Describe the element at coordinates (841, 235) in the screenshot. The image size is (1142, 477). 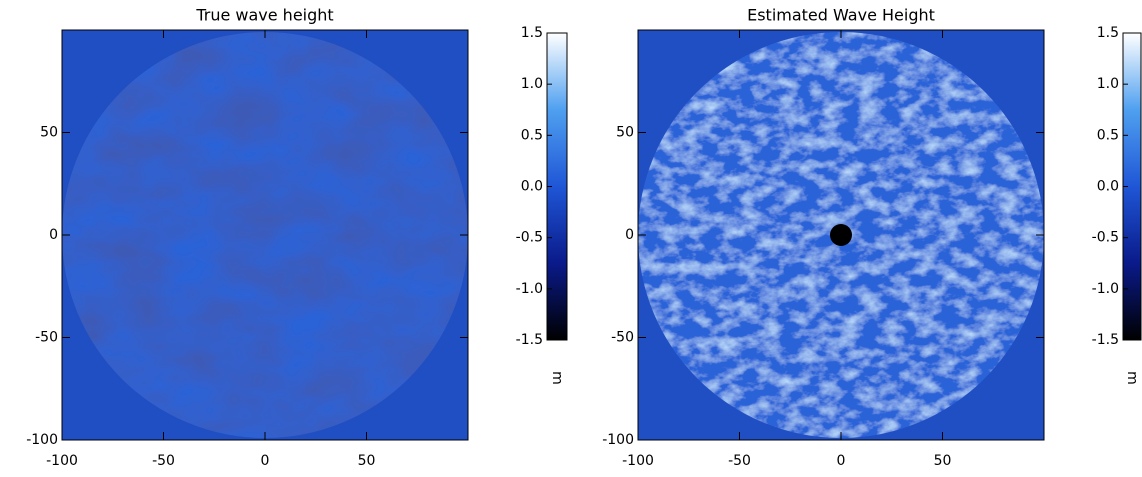
I see `center-hole` at that location.